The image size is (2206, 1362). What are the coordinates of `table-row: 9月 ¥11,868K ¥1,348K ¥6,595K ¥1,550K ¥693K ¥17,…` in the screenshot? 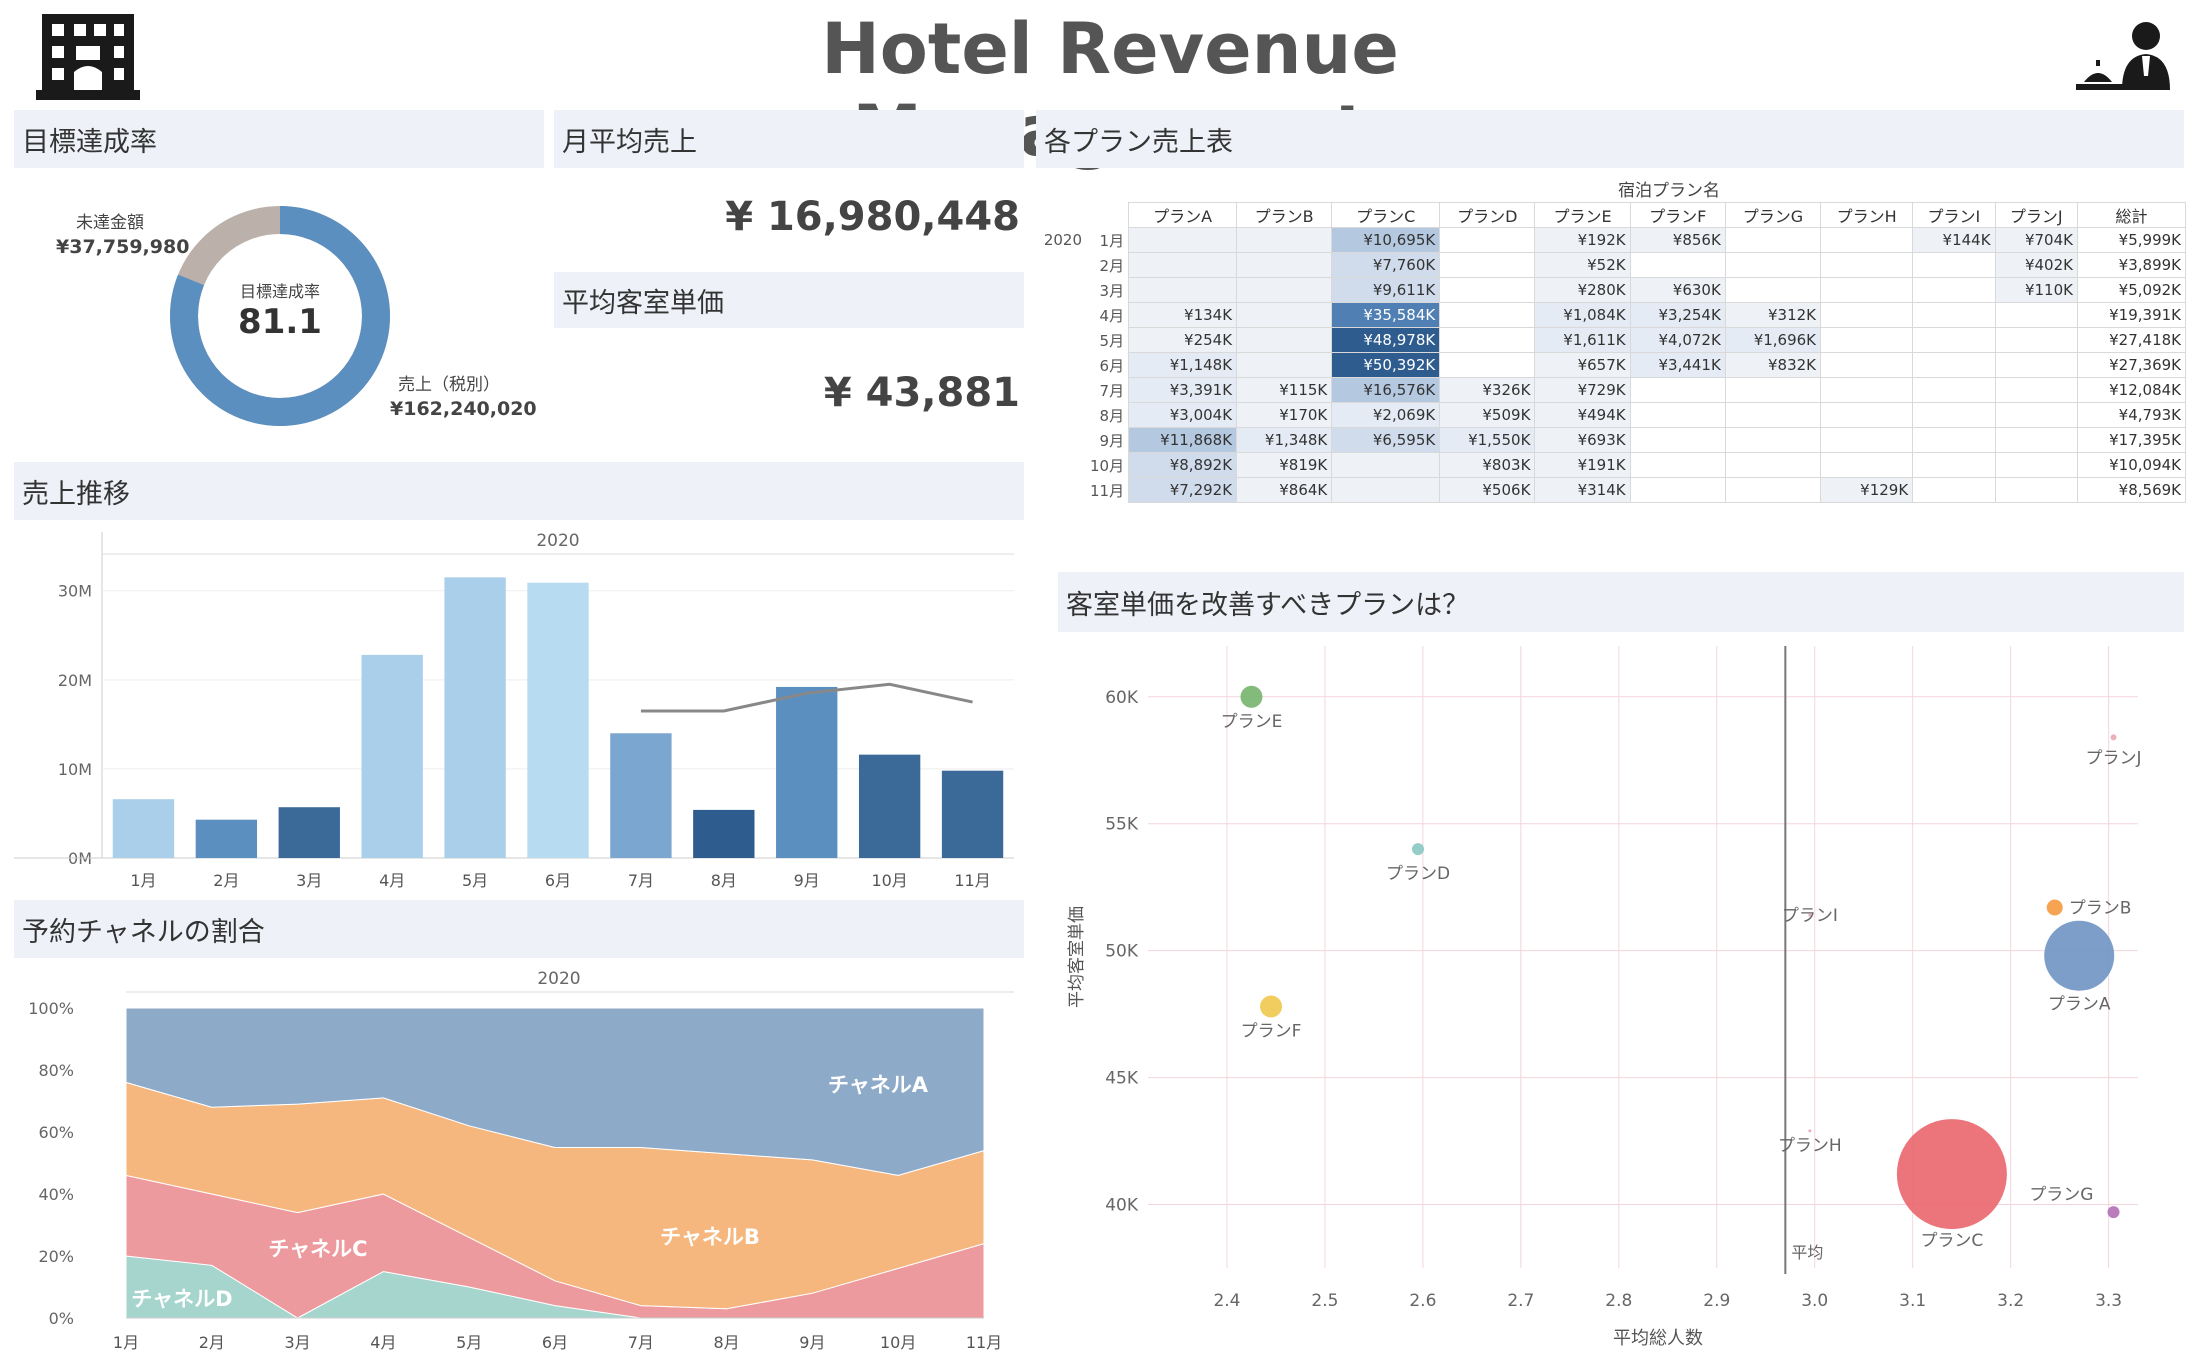 It's located at (1612, 440).